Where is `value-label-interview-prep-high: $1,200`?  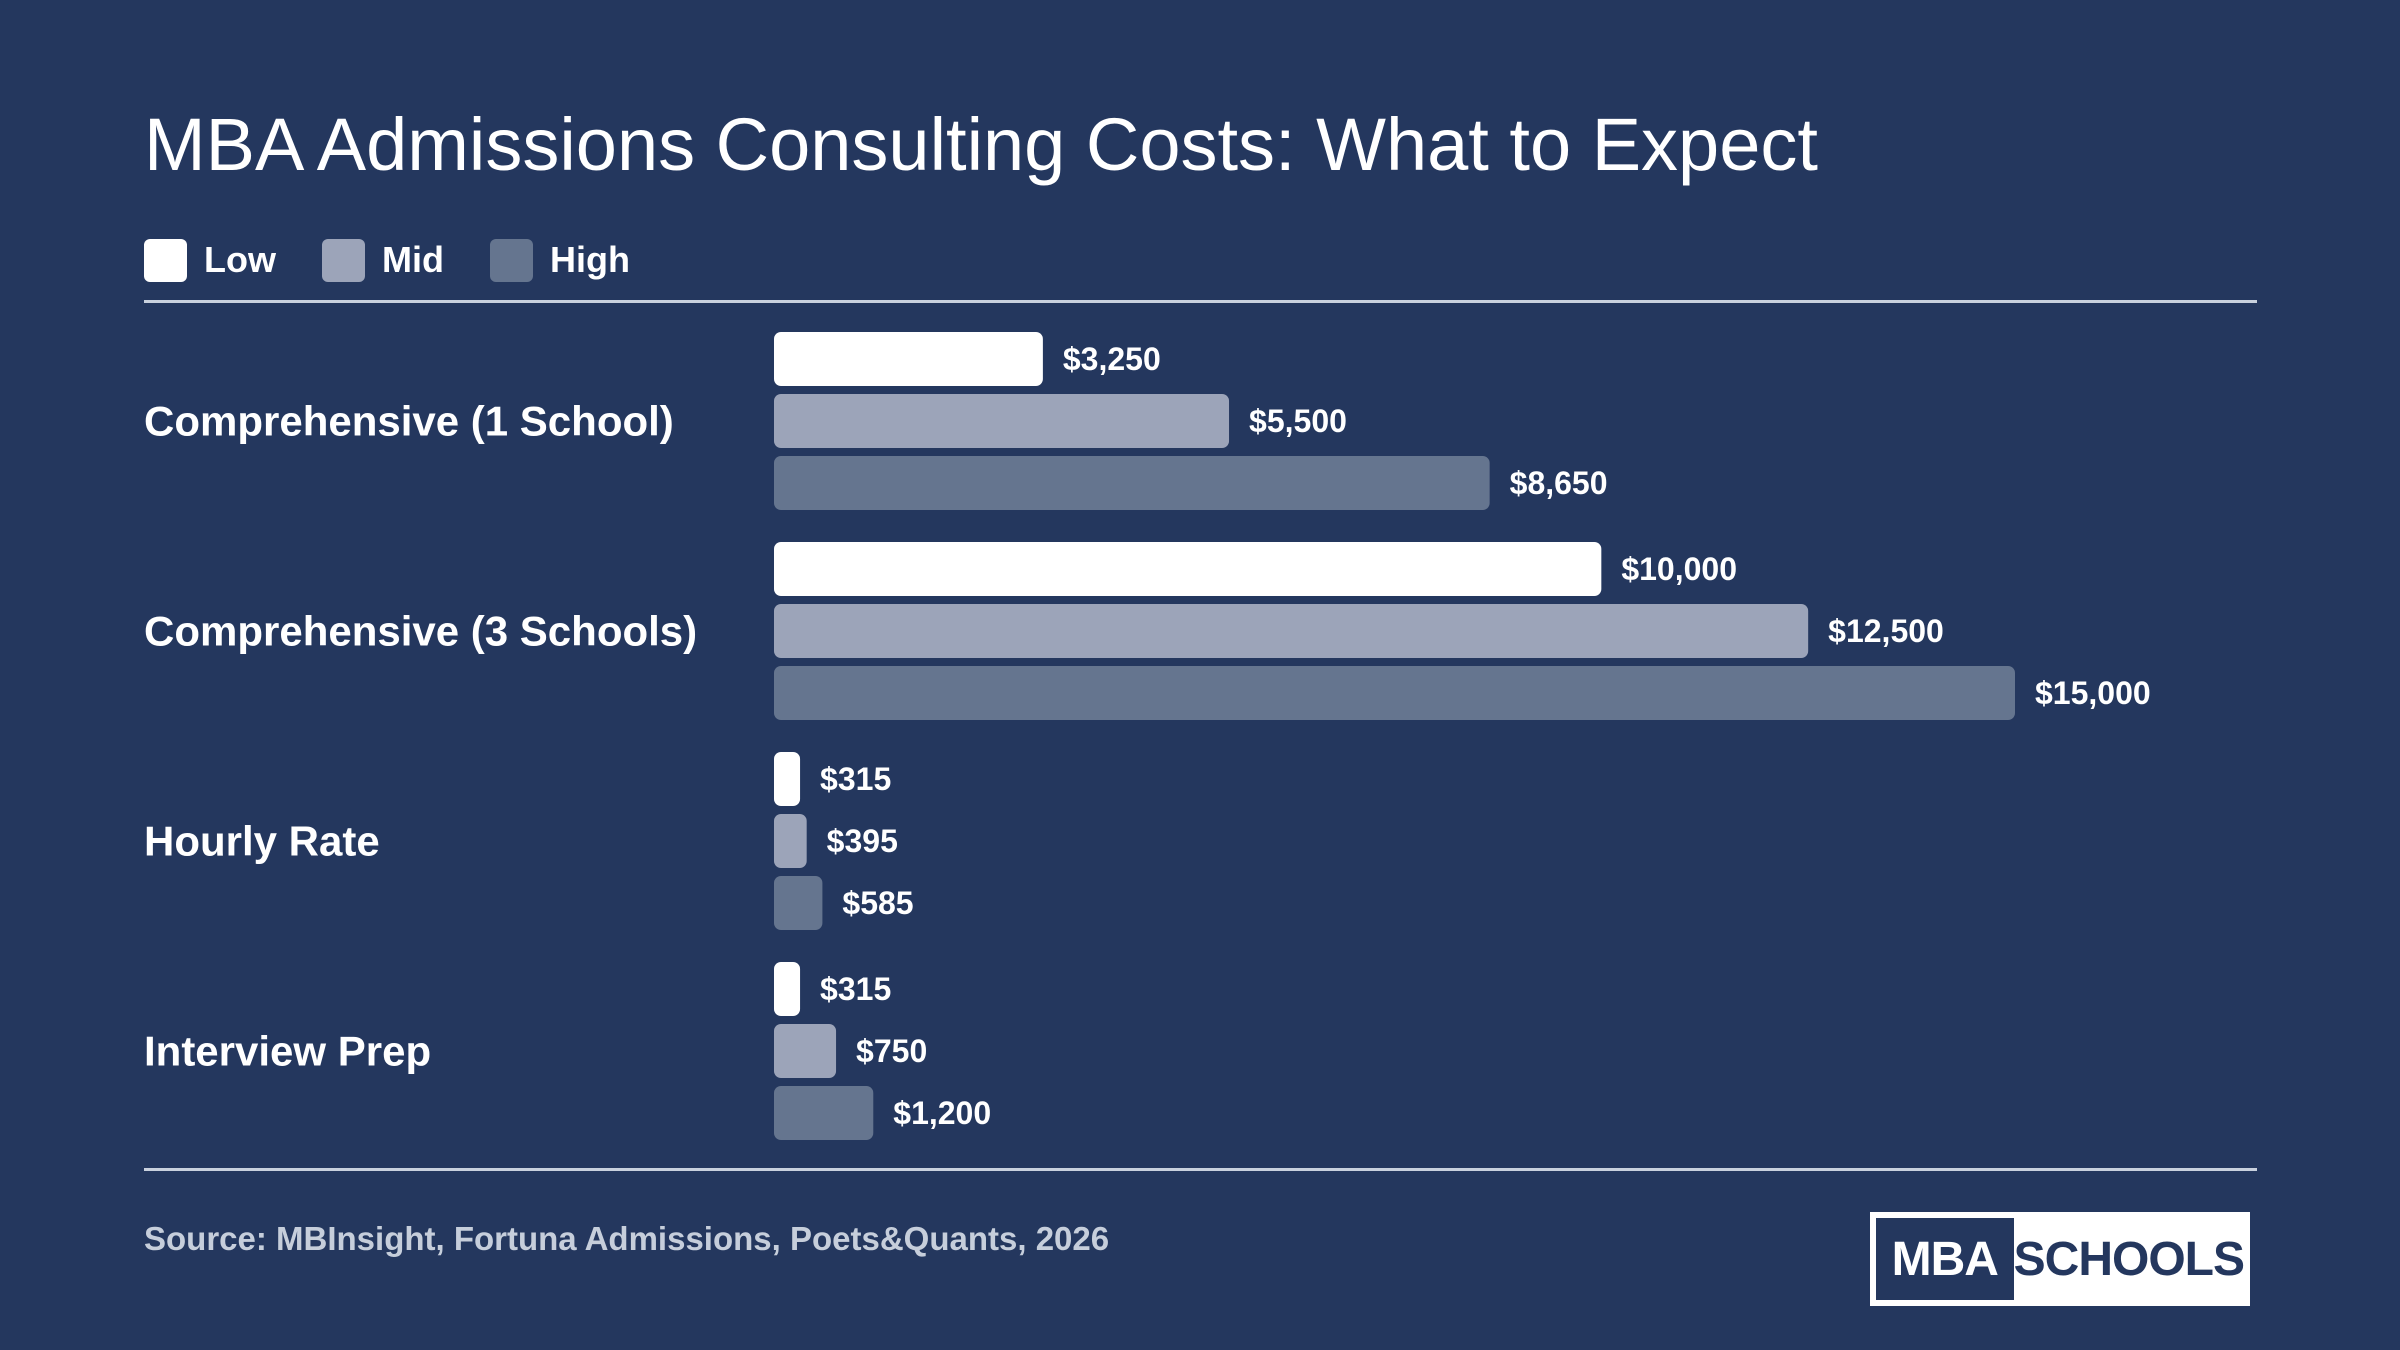 value-label-interview-prep-high: $1,200 is located at coordinates (942, 1113).